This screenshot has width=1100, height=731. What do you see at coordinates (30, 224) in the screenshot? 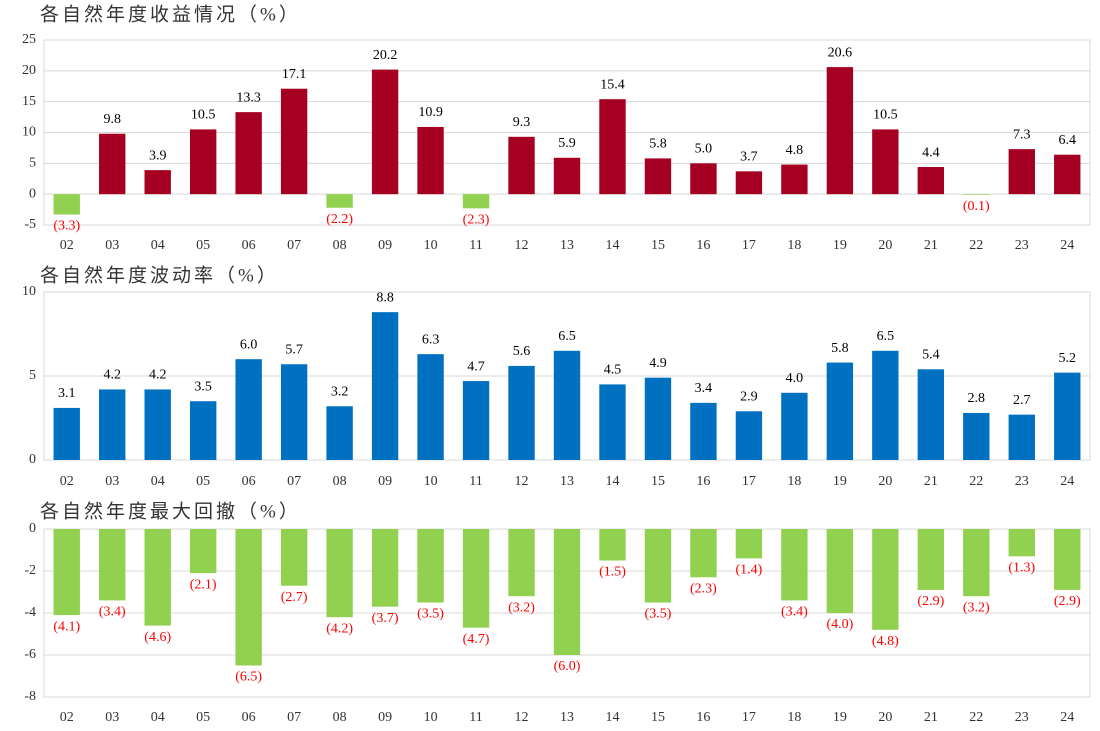
I see `y-tick-label: -5` at bounding box center [30, 224].